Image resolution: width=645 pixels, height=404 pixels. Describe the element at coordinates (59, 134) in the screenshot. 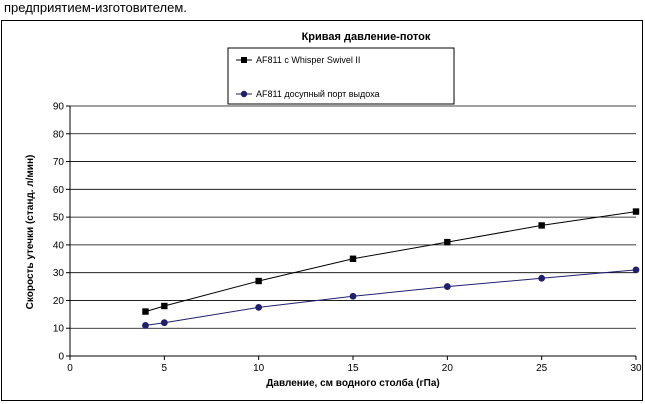

I see `y-tick-label-80: 80` at that location.